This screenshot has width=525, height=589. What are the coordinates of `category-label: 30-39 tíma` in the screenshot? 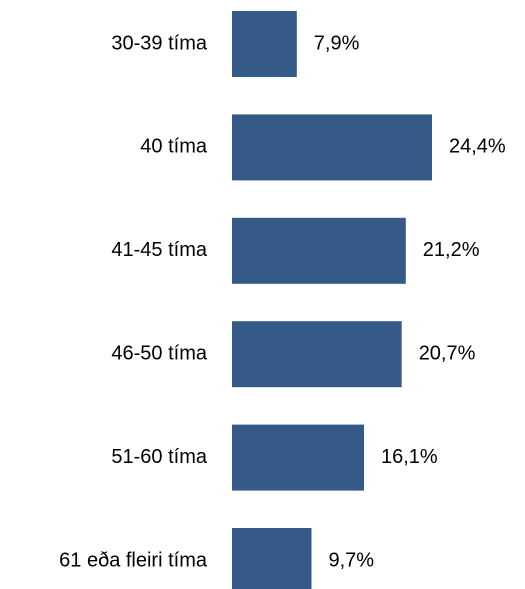 It's located at (159, 43).